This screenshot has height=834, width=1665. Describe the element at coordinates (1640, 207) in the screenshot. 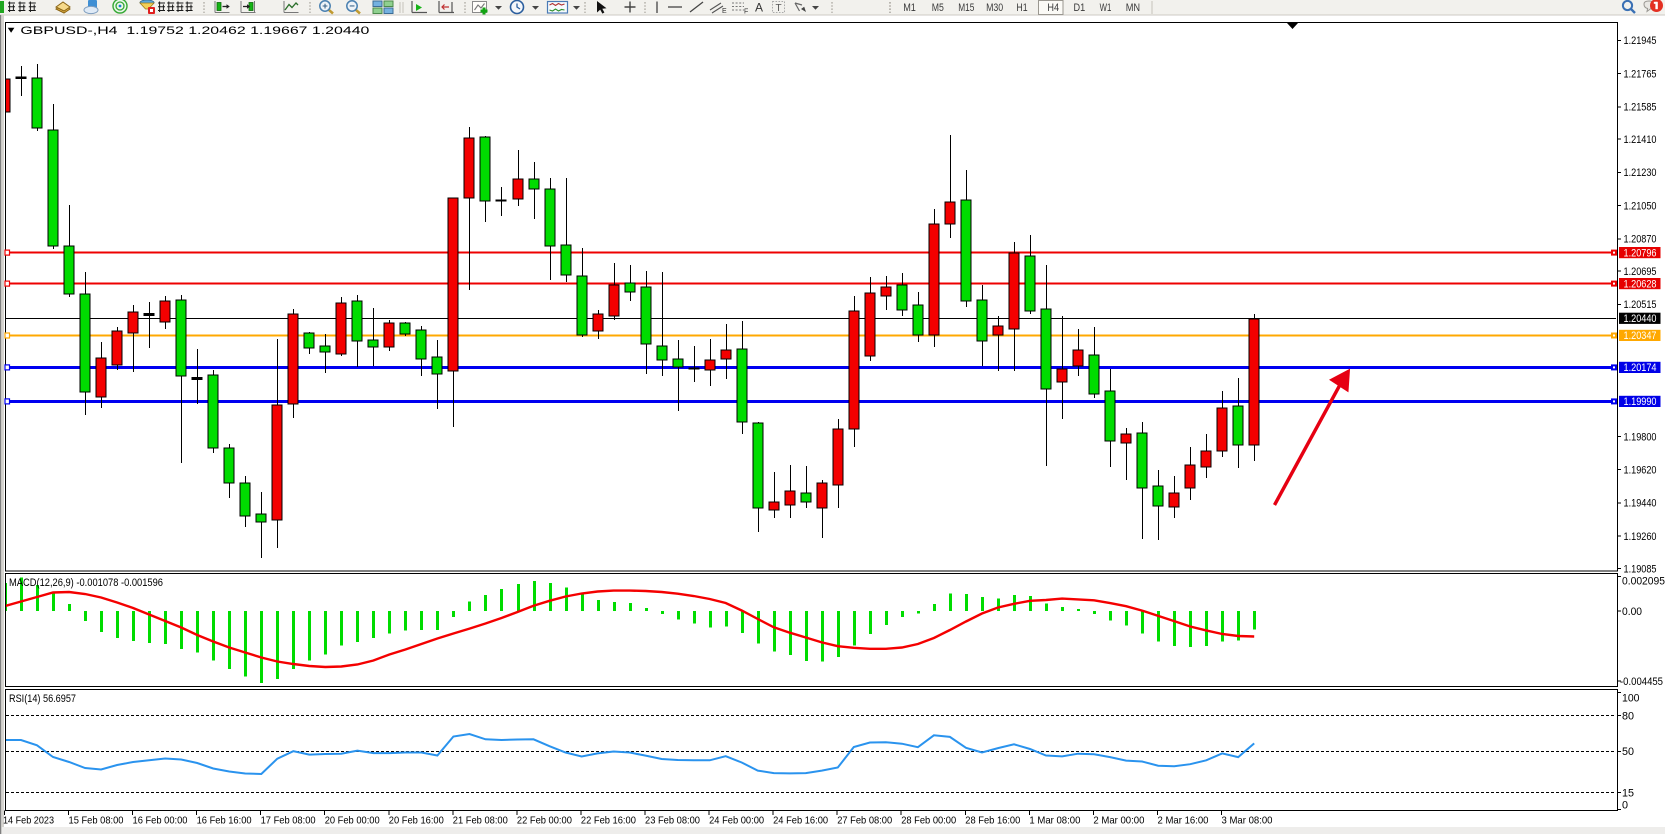

I see `svg-text: 1.21050` at that location.